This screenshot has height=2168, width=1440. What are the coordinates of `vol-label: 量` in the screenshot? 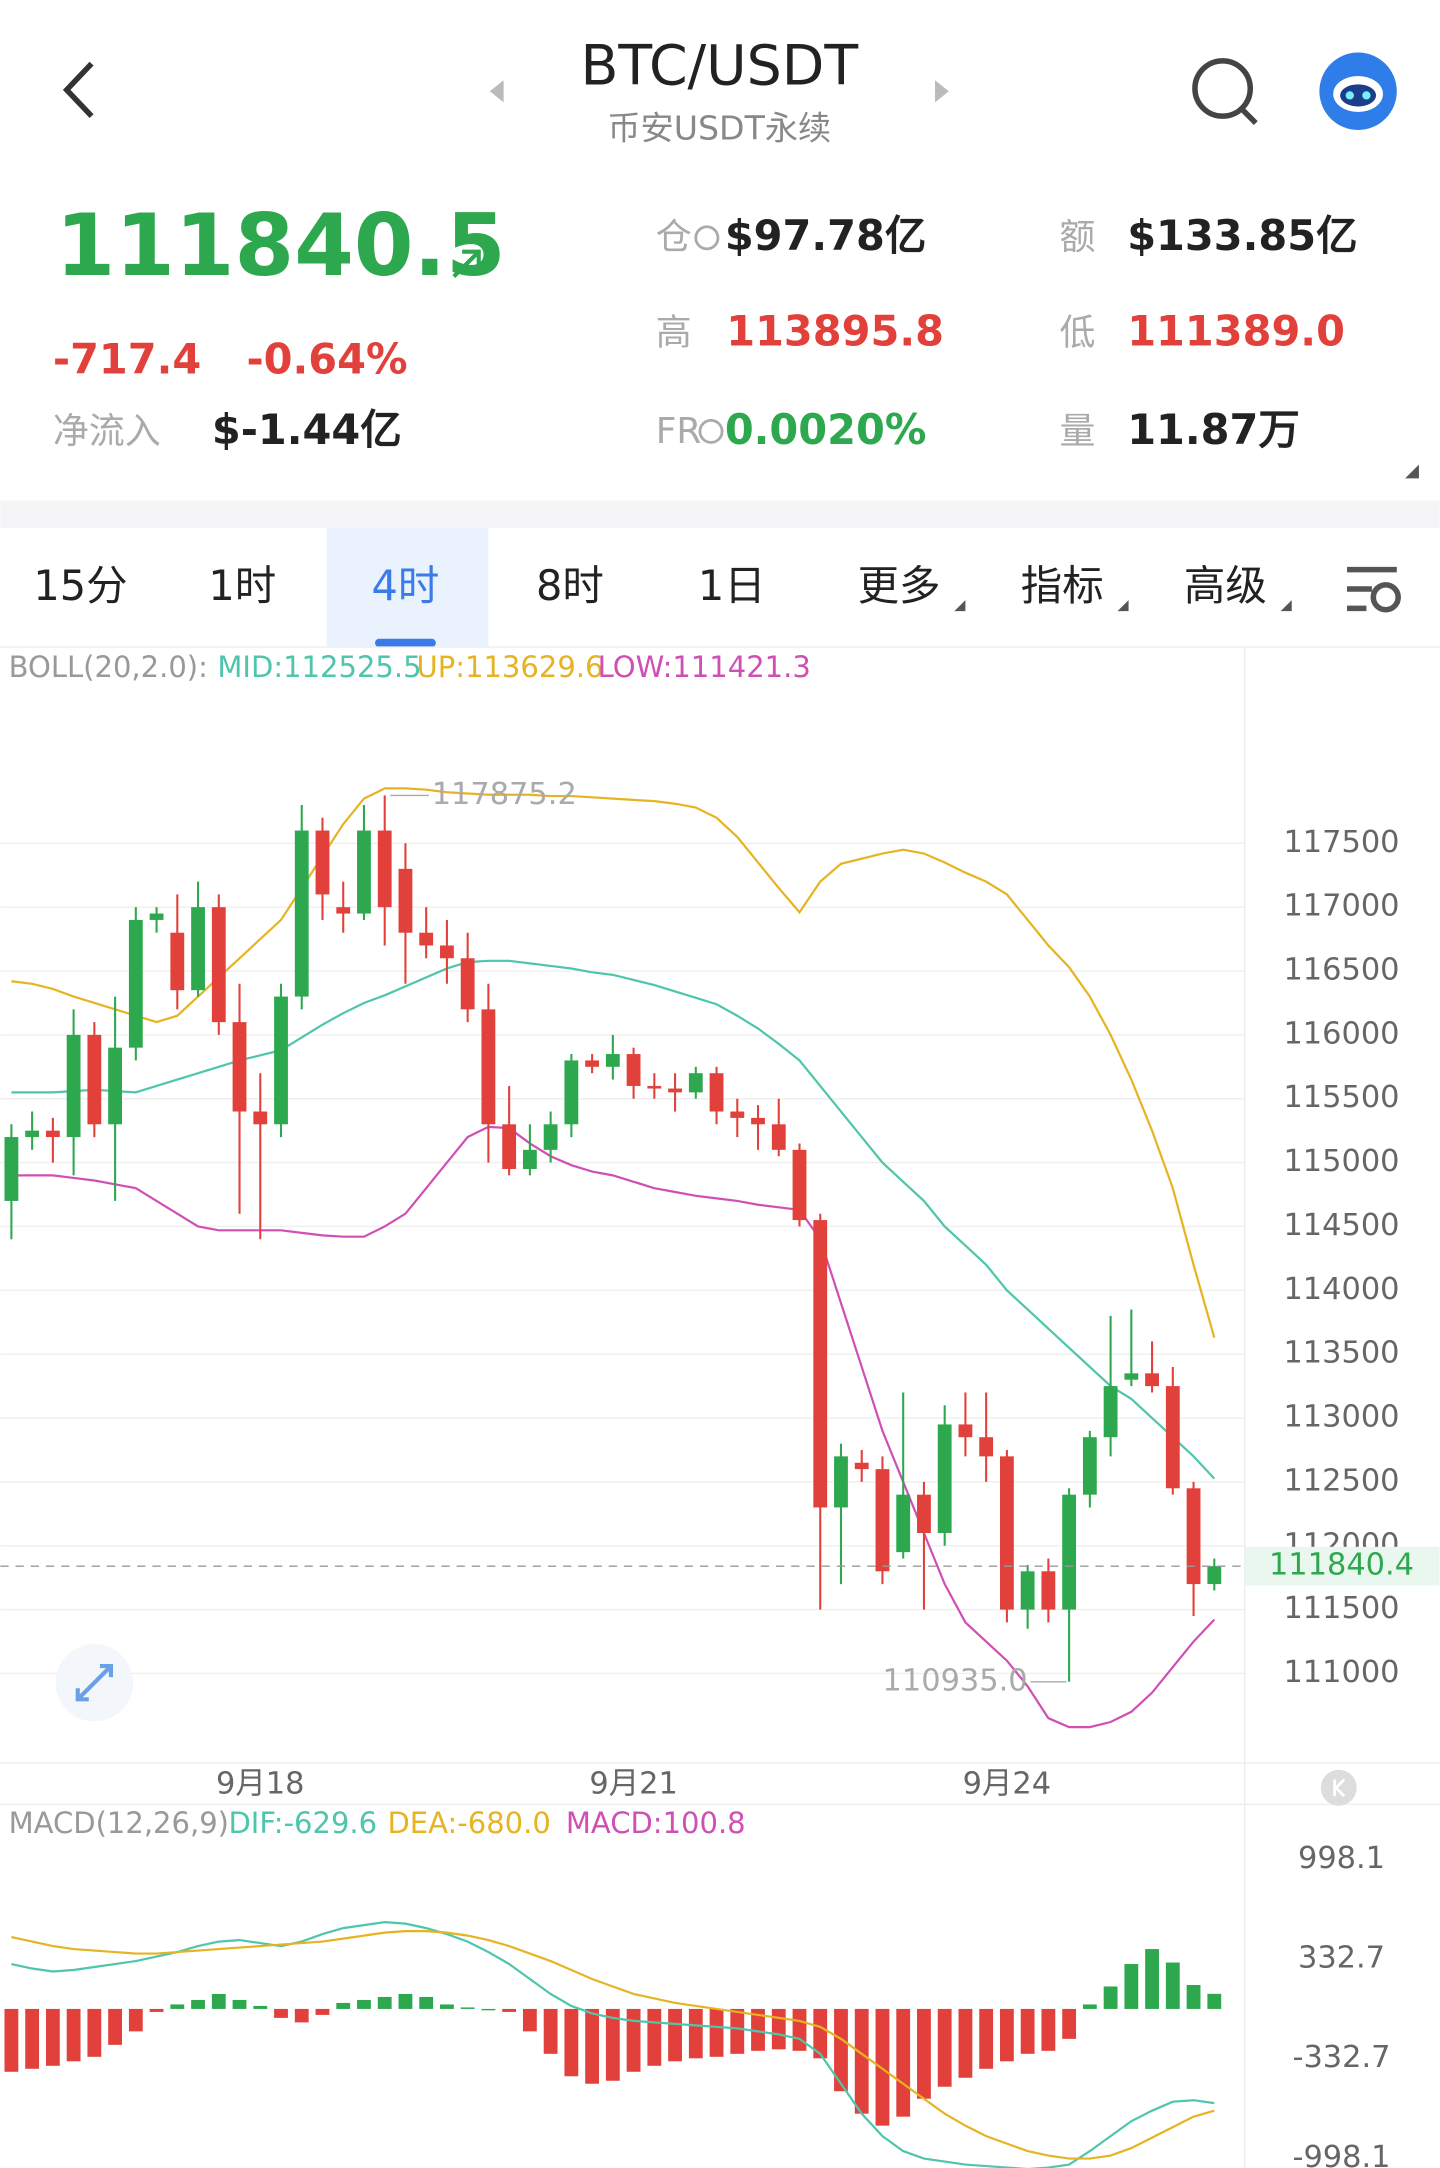 It's located at (1077, 431).